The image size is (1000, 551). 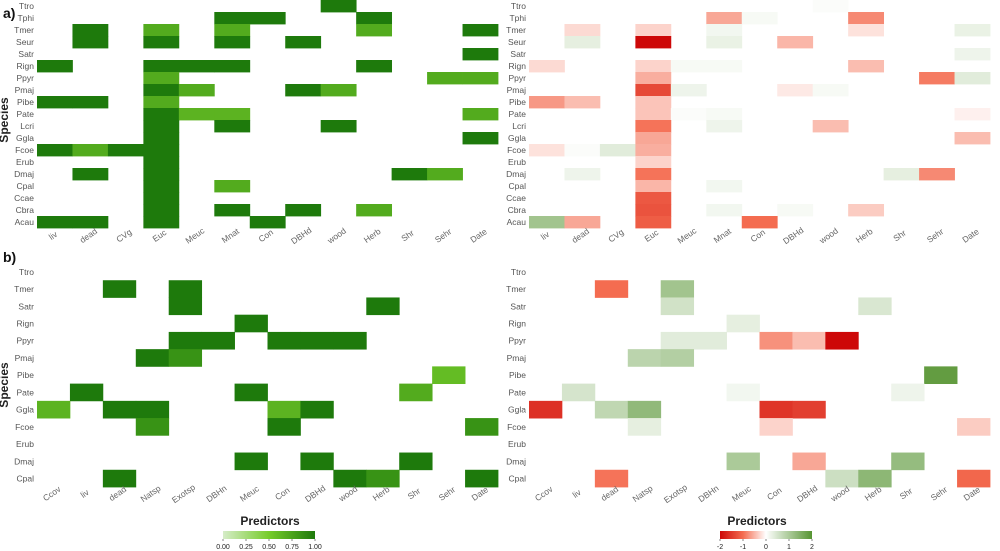 I want to click on x-tick-label: Meuc, so click(x=741, y=493).